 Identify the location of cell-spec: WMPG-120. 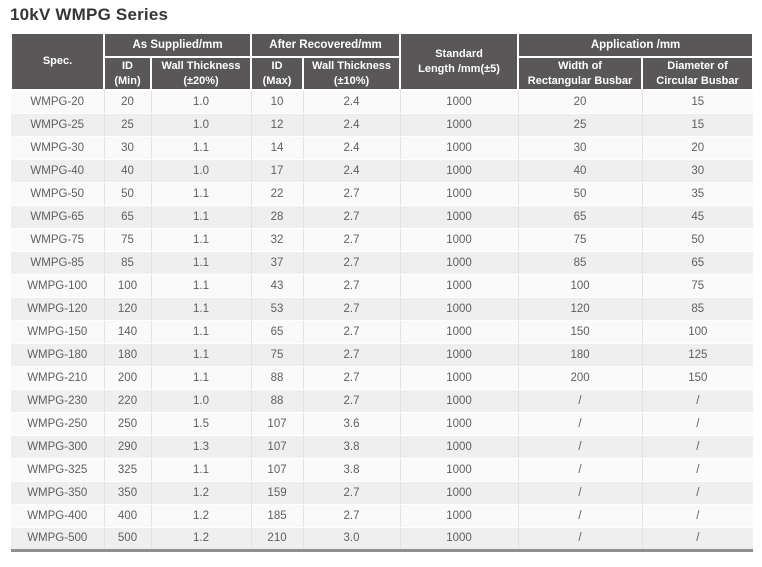
(57, 309).